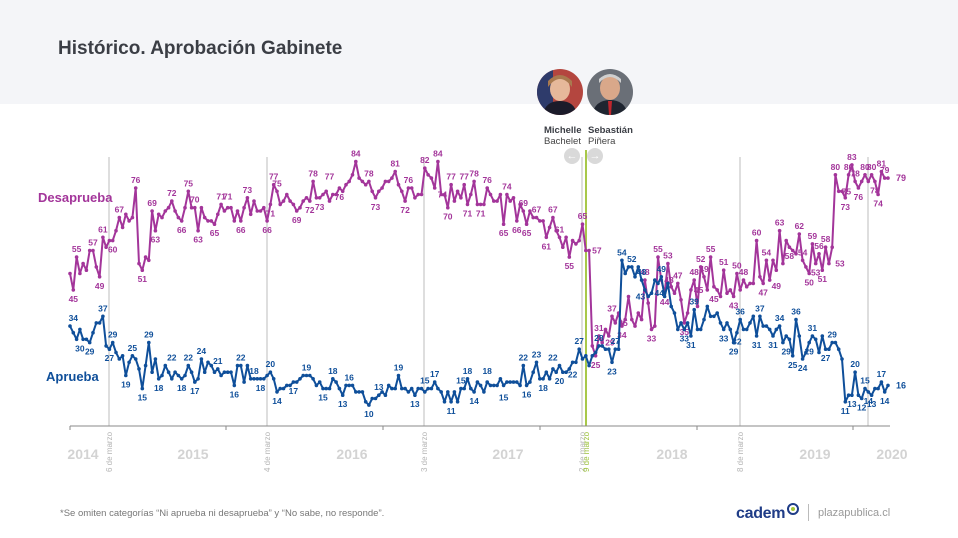 The width and height of the screenshot is (958, 538). What do you see at coordinates (235, 394) in the screenshot?
I see `data-label: 16` at bounding box center [235, 394].